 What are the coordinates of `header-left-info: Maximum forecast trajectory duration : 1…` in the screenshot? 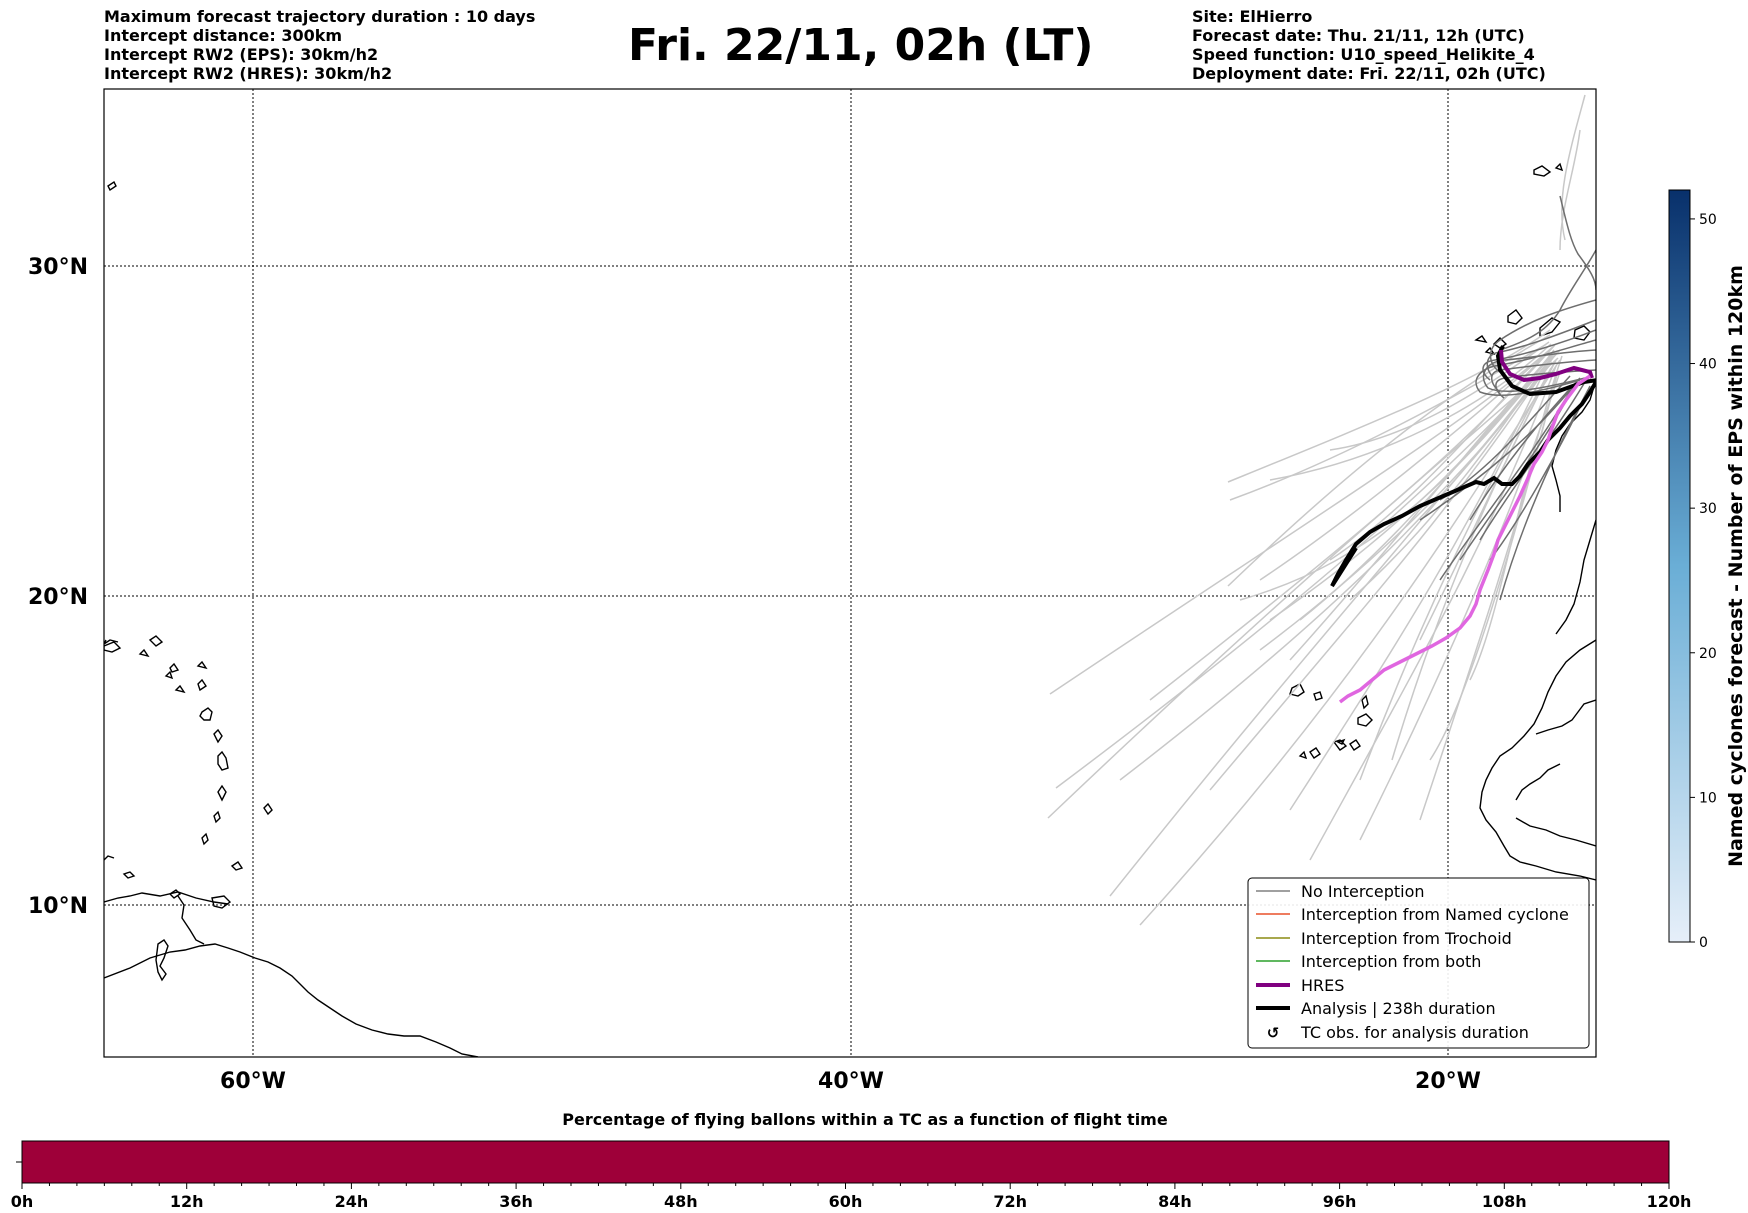 It's located at (319, 45).